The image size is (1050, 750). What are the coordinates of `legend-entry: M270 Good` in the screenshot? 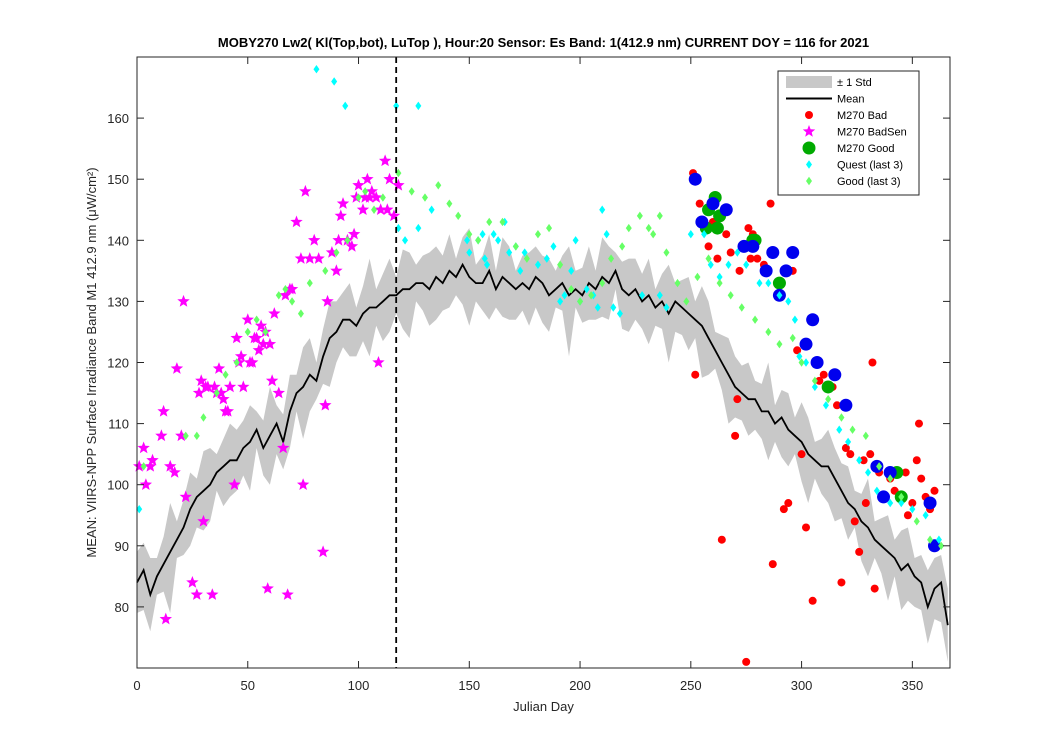 It's located at (848, 148).